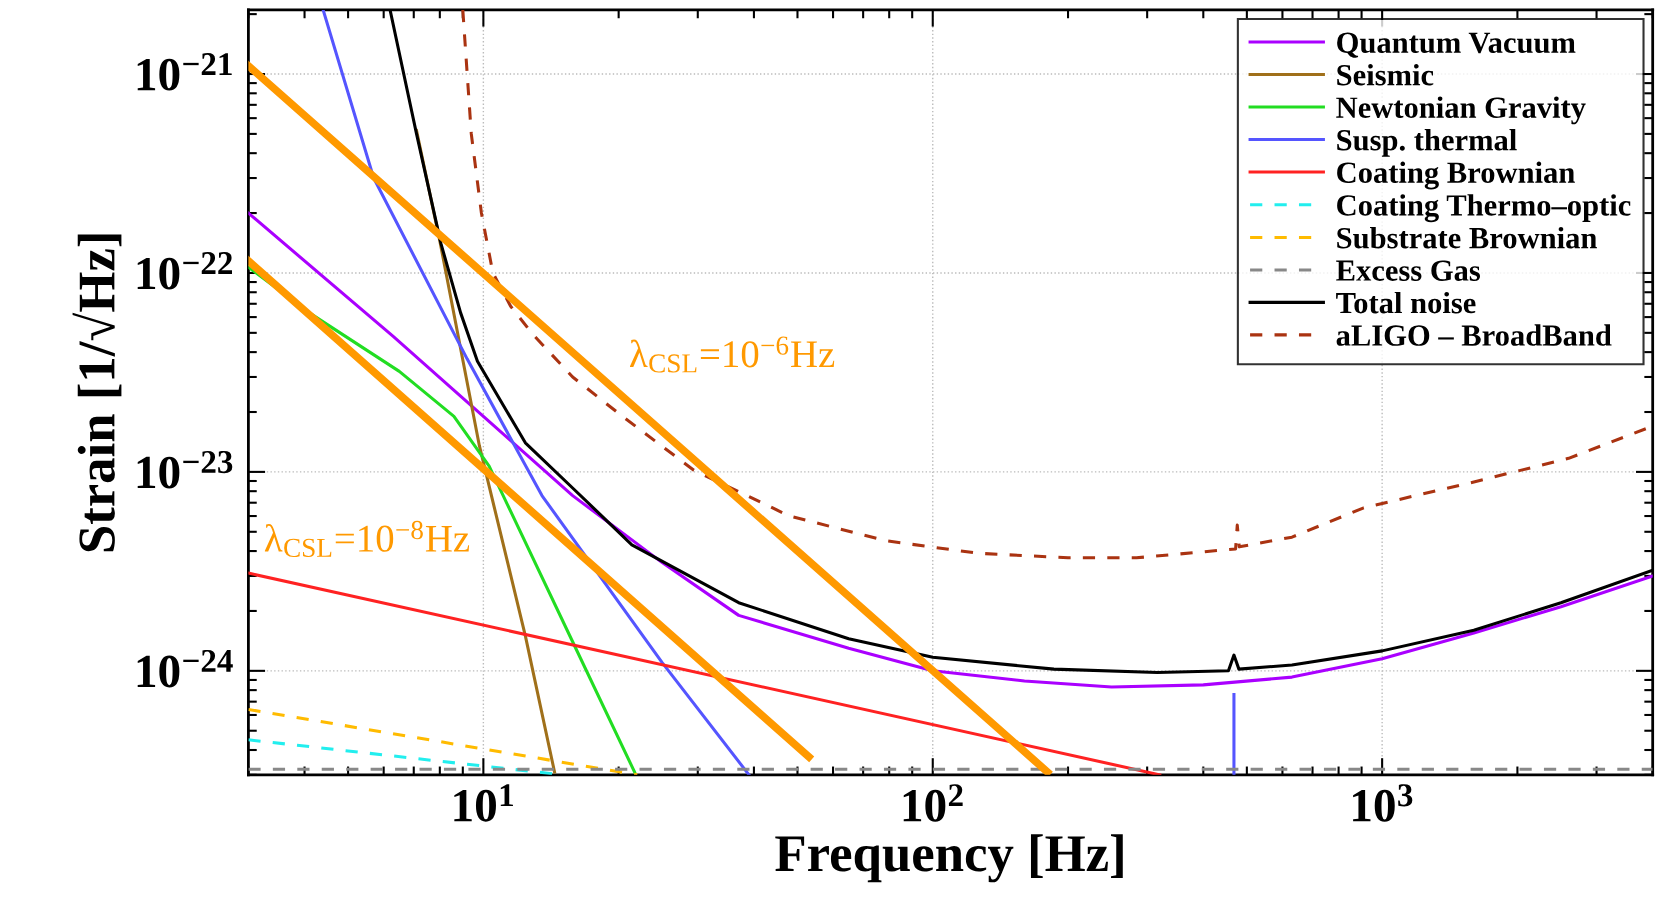  Describe the element at coordinates (185, 469) in the screenshot. I see `y-tick-label: 10$^{−23}$` at that location.